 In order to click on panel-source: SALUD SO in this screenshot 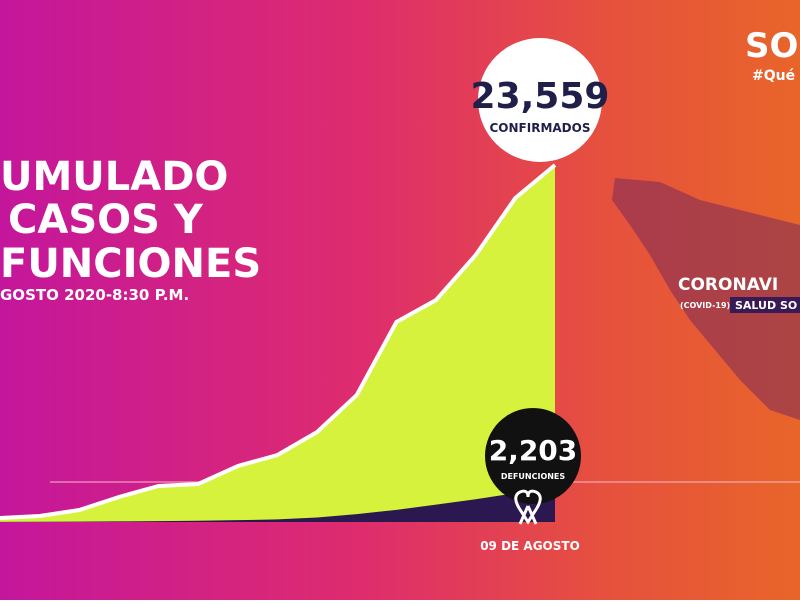, I will do `click(766, 305)`.